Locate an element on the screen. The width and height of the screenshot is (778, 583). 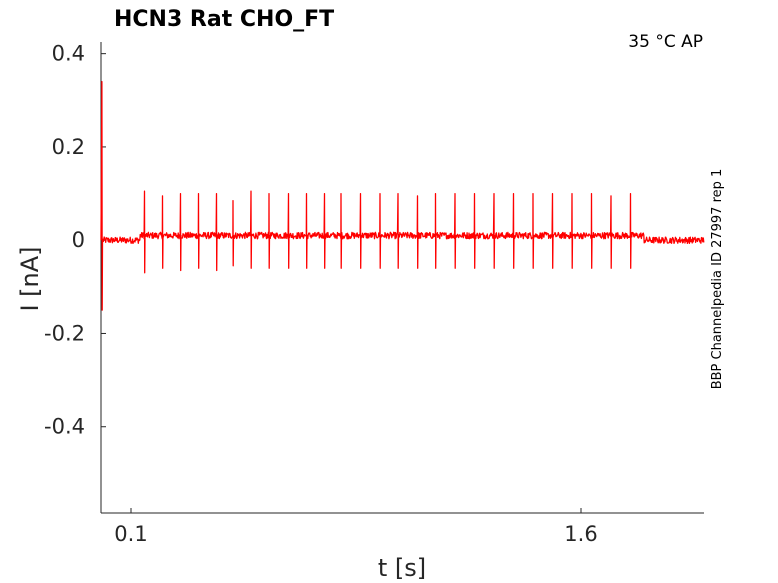
side-id-label: BBP Channelpedia ID 27997 rep 1 is located at coordinates (717, 279).